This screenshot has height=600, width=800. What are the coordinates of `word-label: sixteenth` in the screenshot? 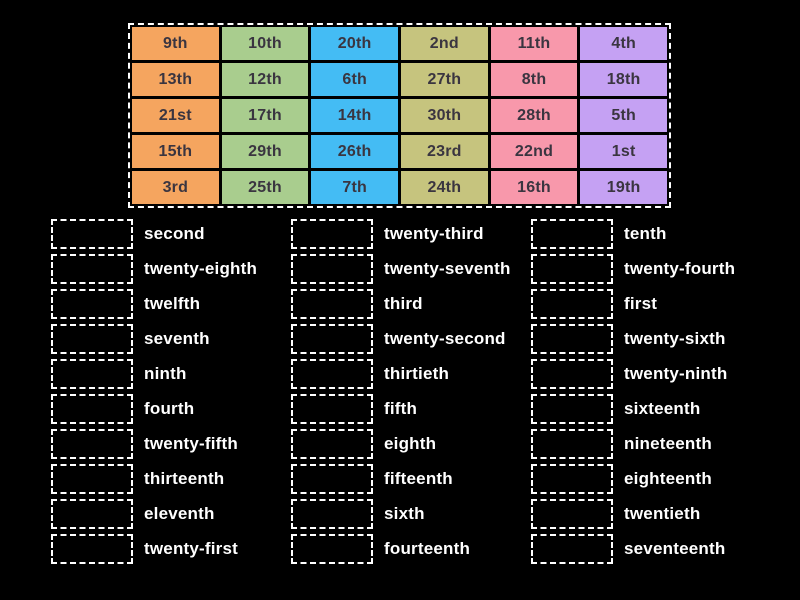 It's located at (662, 408).